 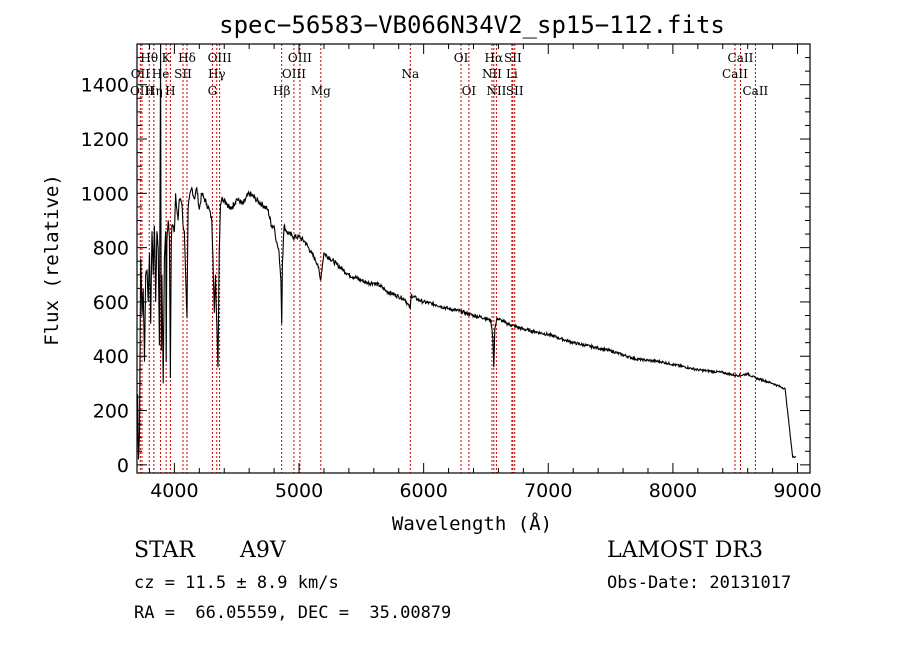 What do you see at coordinates (154, 91) in the screenshot?
I see `spectral-line-label: Hη` at bounding box center [154, 91].